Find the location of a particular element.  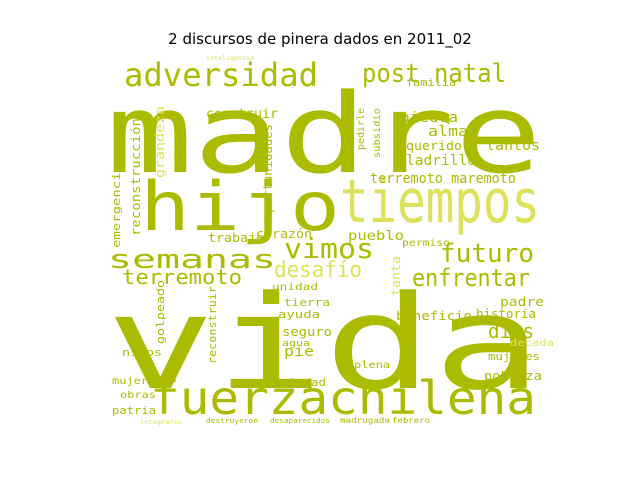

word-12: terremoto is located at coordinates (182, 277).